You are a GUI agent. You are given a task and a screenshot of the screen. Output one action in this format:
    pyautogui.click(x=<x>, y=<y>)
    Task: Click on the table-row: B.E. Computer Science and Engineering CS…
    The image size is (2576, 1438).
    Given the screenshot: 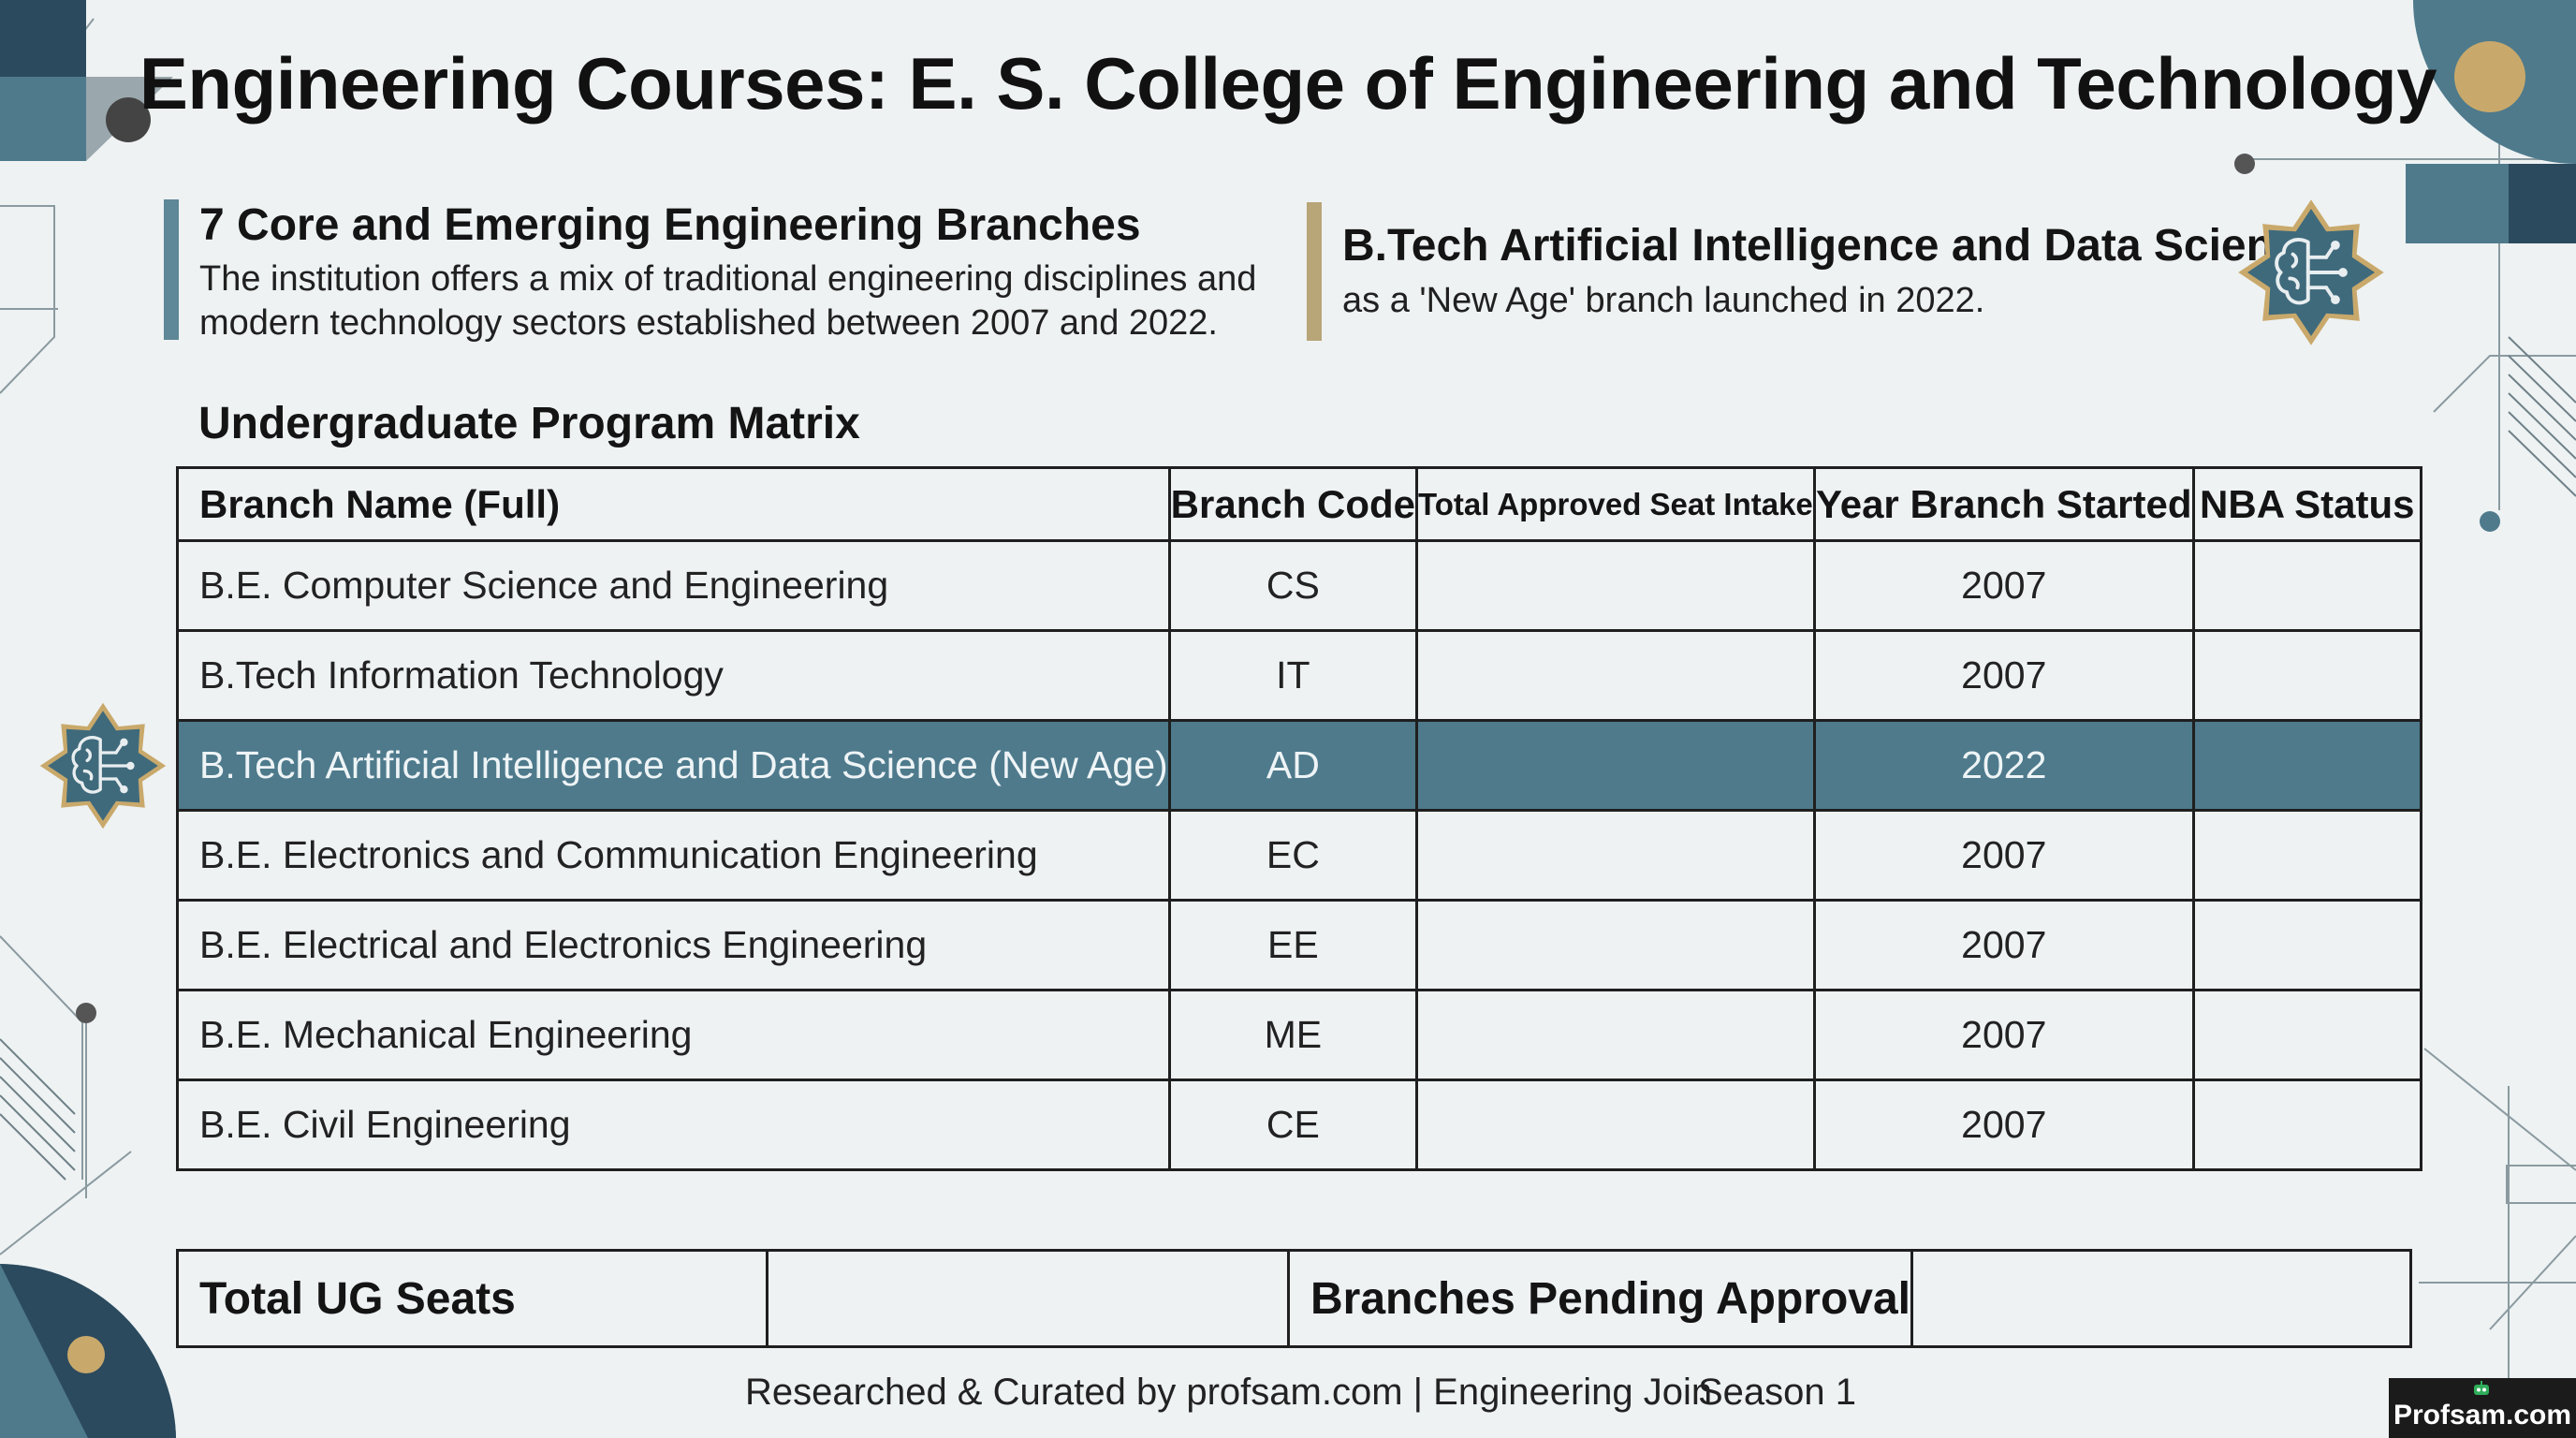 What is the action you would take?
    pyautogui.click(x=1299, y=585)
    